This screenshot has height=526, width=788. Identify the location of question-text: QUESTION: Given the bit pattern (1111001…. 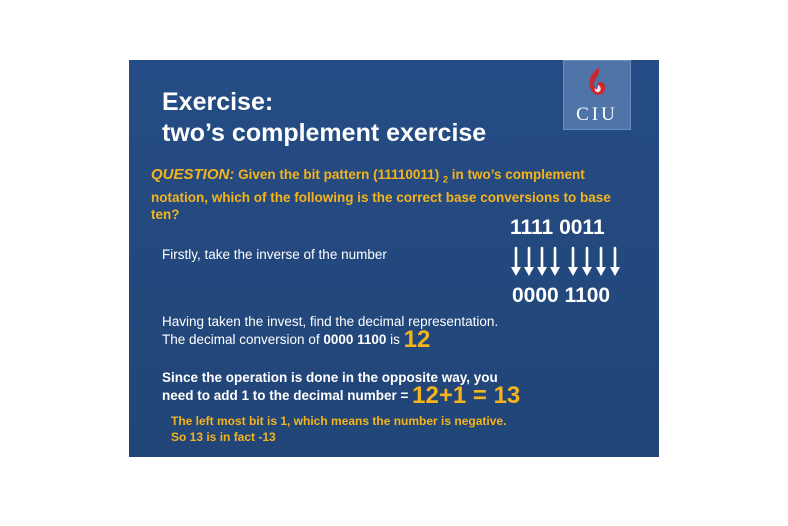
(386, 194).